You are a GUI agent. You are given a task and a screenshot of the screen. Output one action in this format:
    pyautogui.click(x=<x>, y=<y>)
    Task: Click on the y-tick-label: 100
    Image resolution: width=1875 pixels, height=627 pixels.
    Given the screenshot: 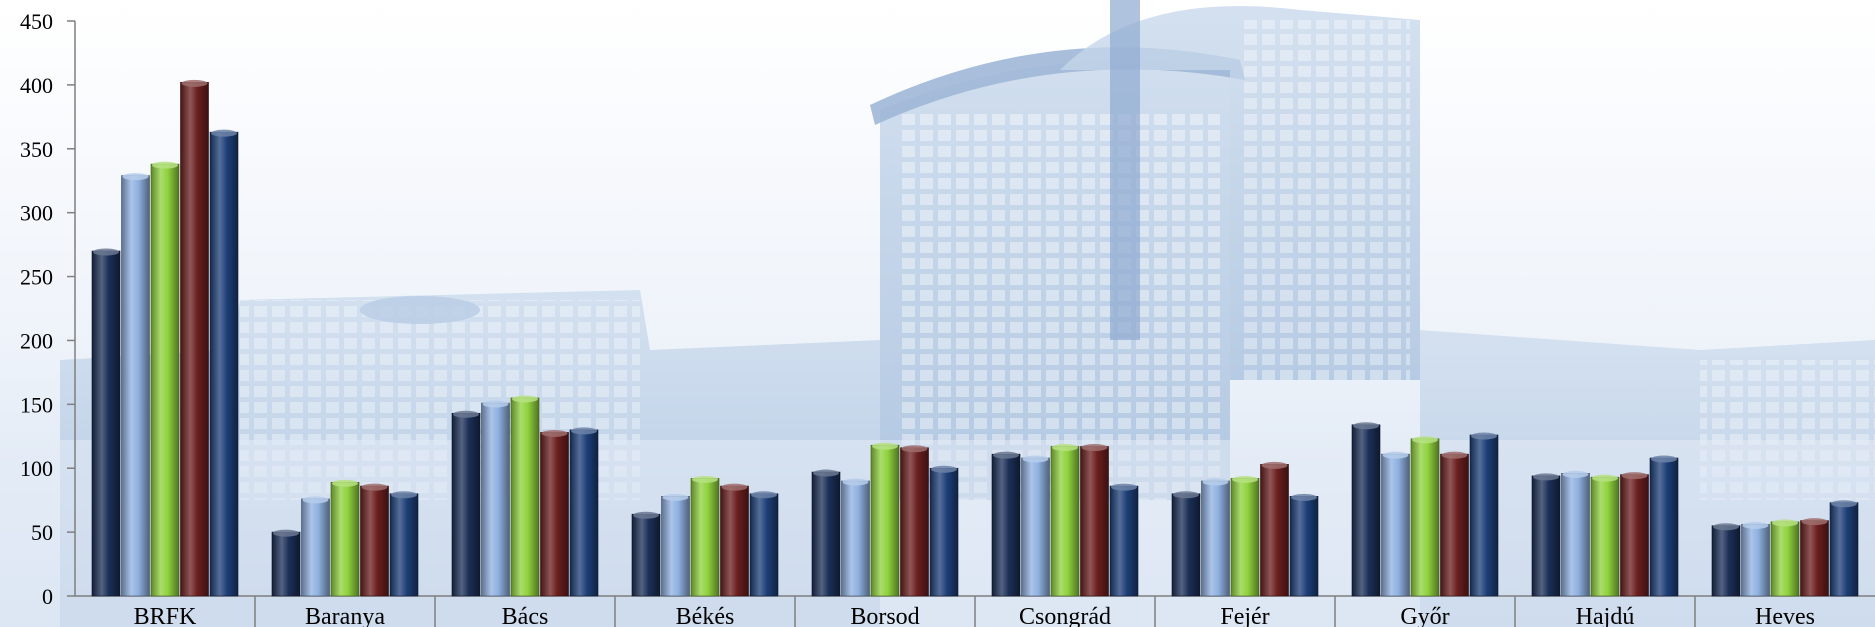 What is the action you would take?
    pyautogui.click(x=36, y=468)
    